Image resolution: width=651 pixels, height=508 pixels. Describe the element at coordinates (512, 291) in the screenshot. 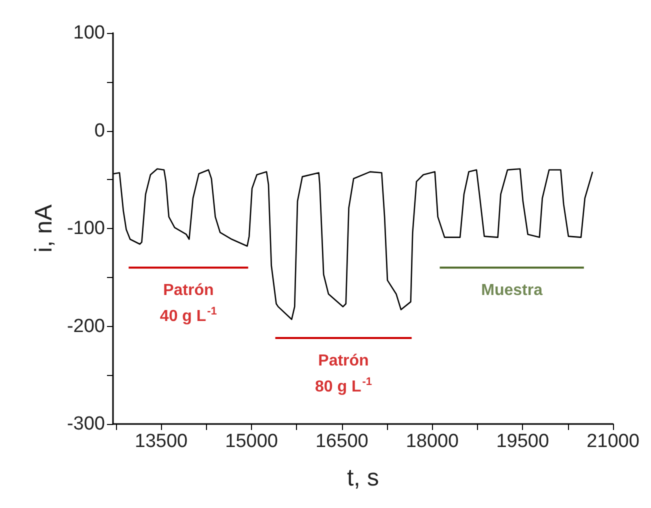

I see `annotation: Muestra` at that location.